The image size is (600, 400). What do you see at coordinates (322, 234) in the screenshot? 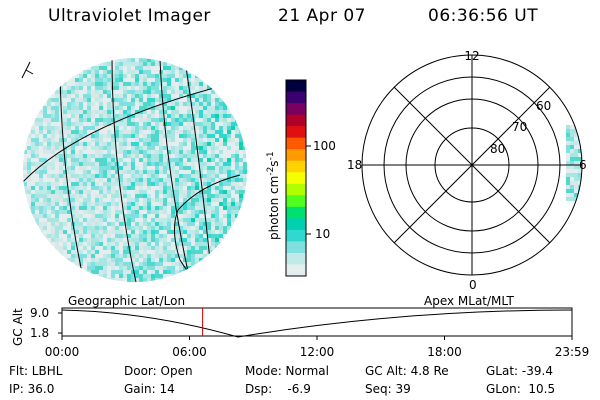
I see `colorbar-tick-label: 10` at bounding box center [322, 234].